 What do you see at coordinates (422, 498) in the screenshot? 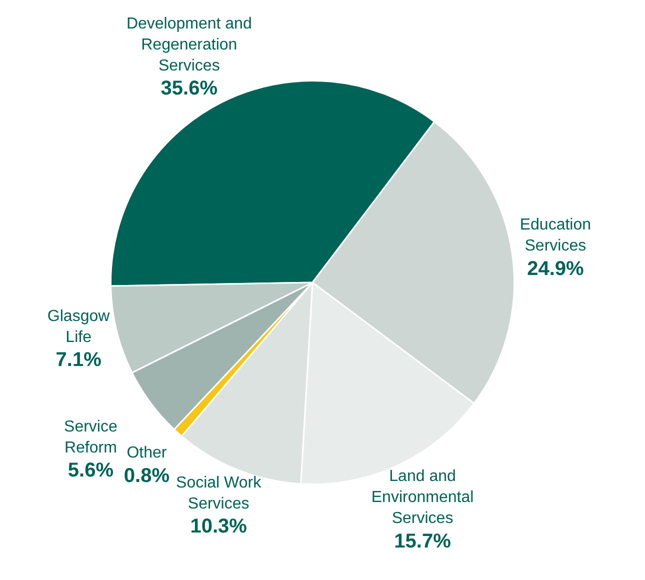
I see `slice-label: Land and Environmental Services` at bounding box center [422, 498].